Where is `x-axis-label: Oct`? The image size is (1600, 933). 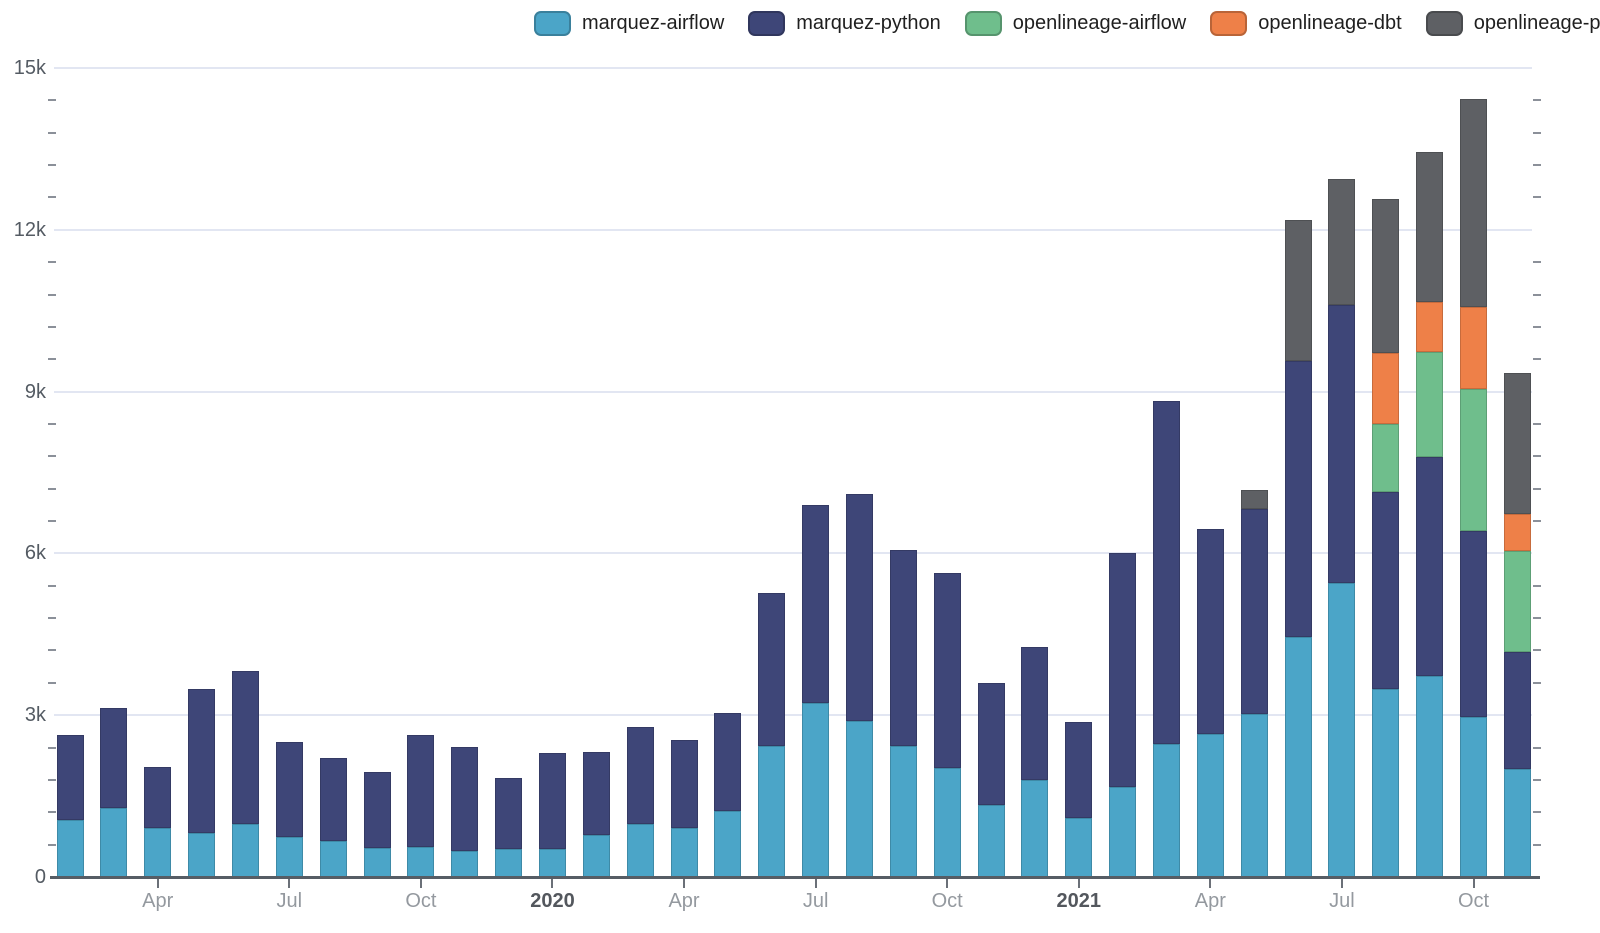
x-axis-label: Oct is located at coordinates (421, 901).